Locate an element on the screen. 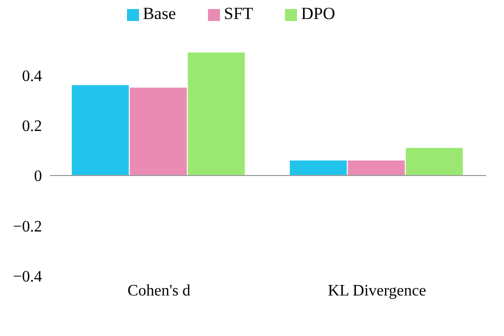 The image size is (504, 336). legend-label: Base is located at coordinates (159, 13).